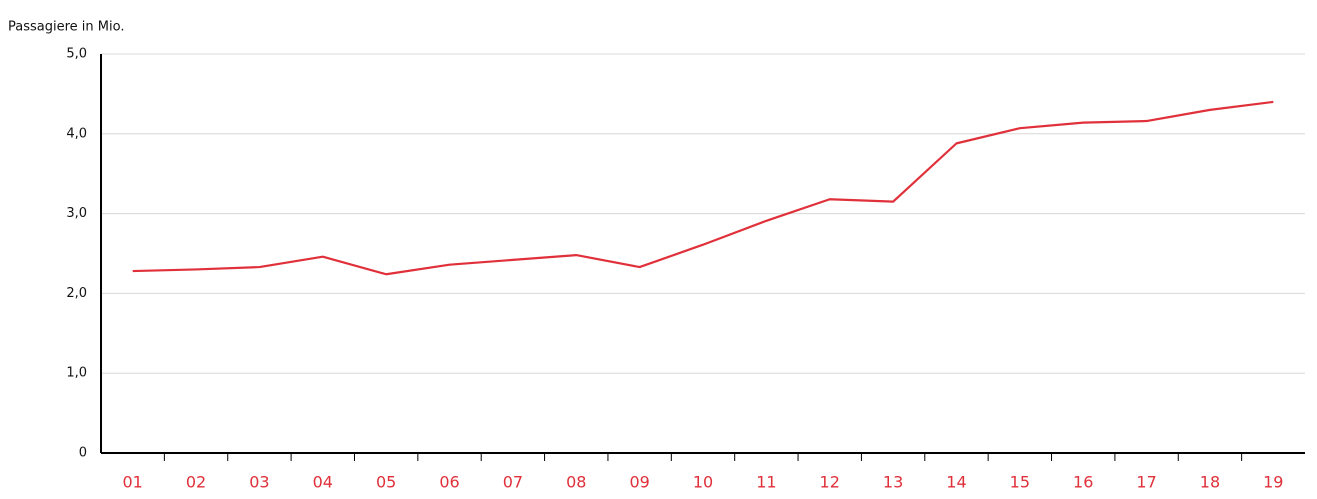 The width and height of the screenshot is (1317, 499). I want to click on y-tick-label: 4,0, so click(76, 133).